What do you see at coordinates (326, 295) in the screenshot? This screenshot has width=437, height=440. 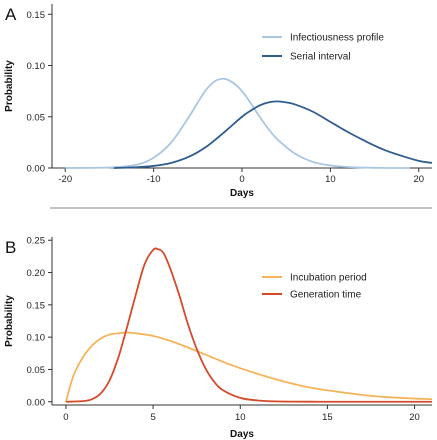 I see `legend-label: Generation time` at bounding box center [326, 295].